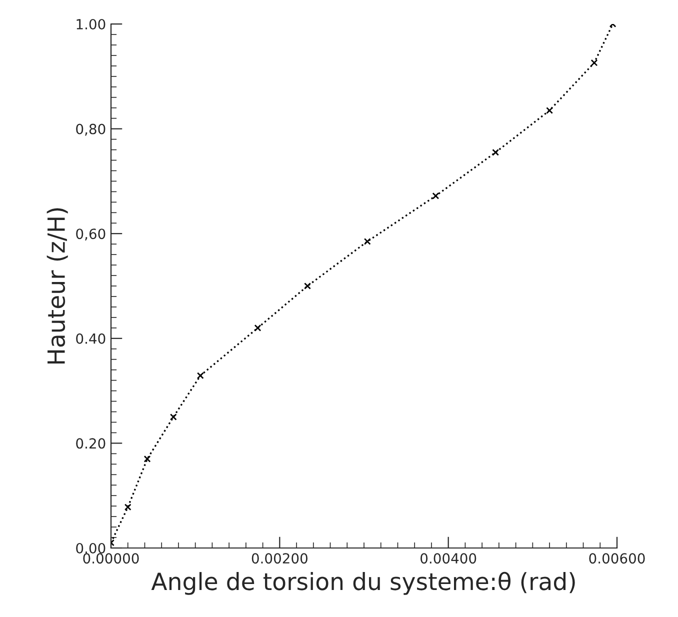 The height and width of the screenshot is (617, 678). I want to click on x-tick-label: 0.00000, so click(111, 558).